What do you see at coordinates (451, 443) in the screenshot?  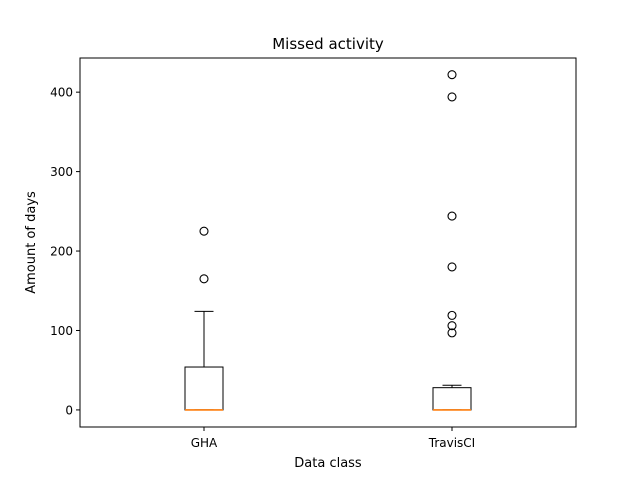 I see `x-tick-label: TravisCI` at bounding box center [451, 443].